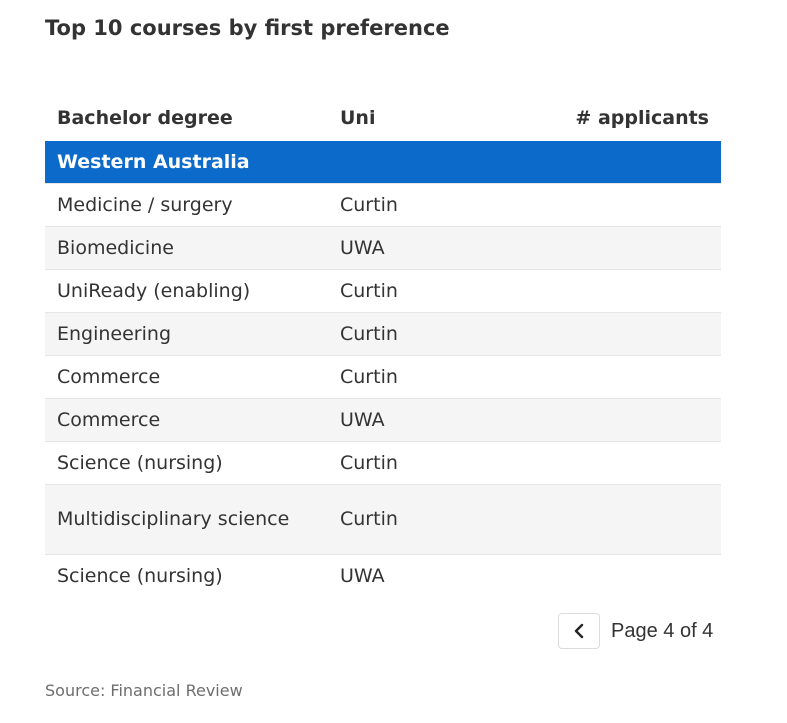  Describe the element at coordinates (247, 28) in the screenshot. I see `page-title: Top 10 courses by first preference` at that location.